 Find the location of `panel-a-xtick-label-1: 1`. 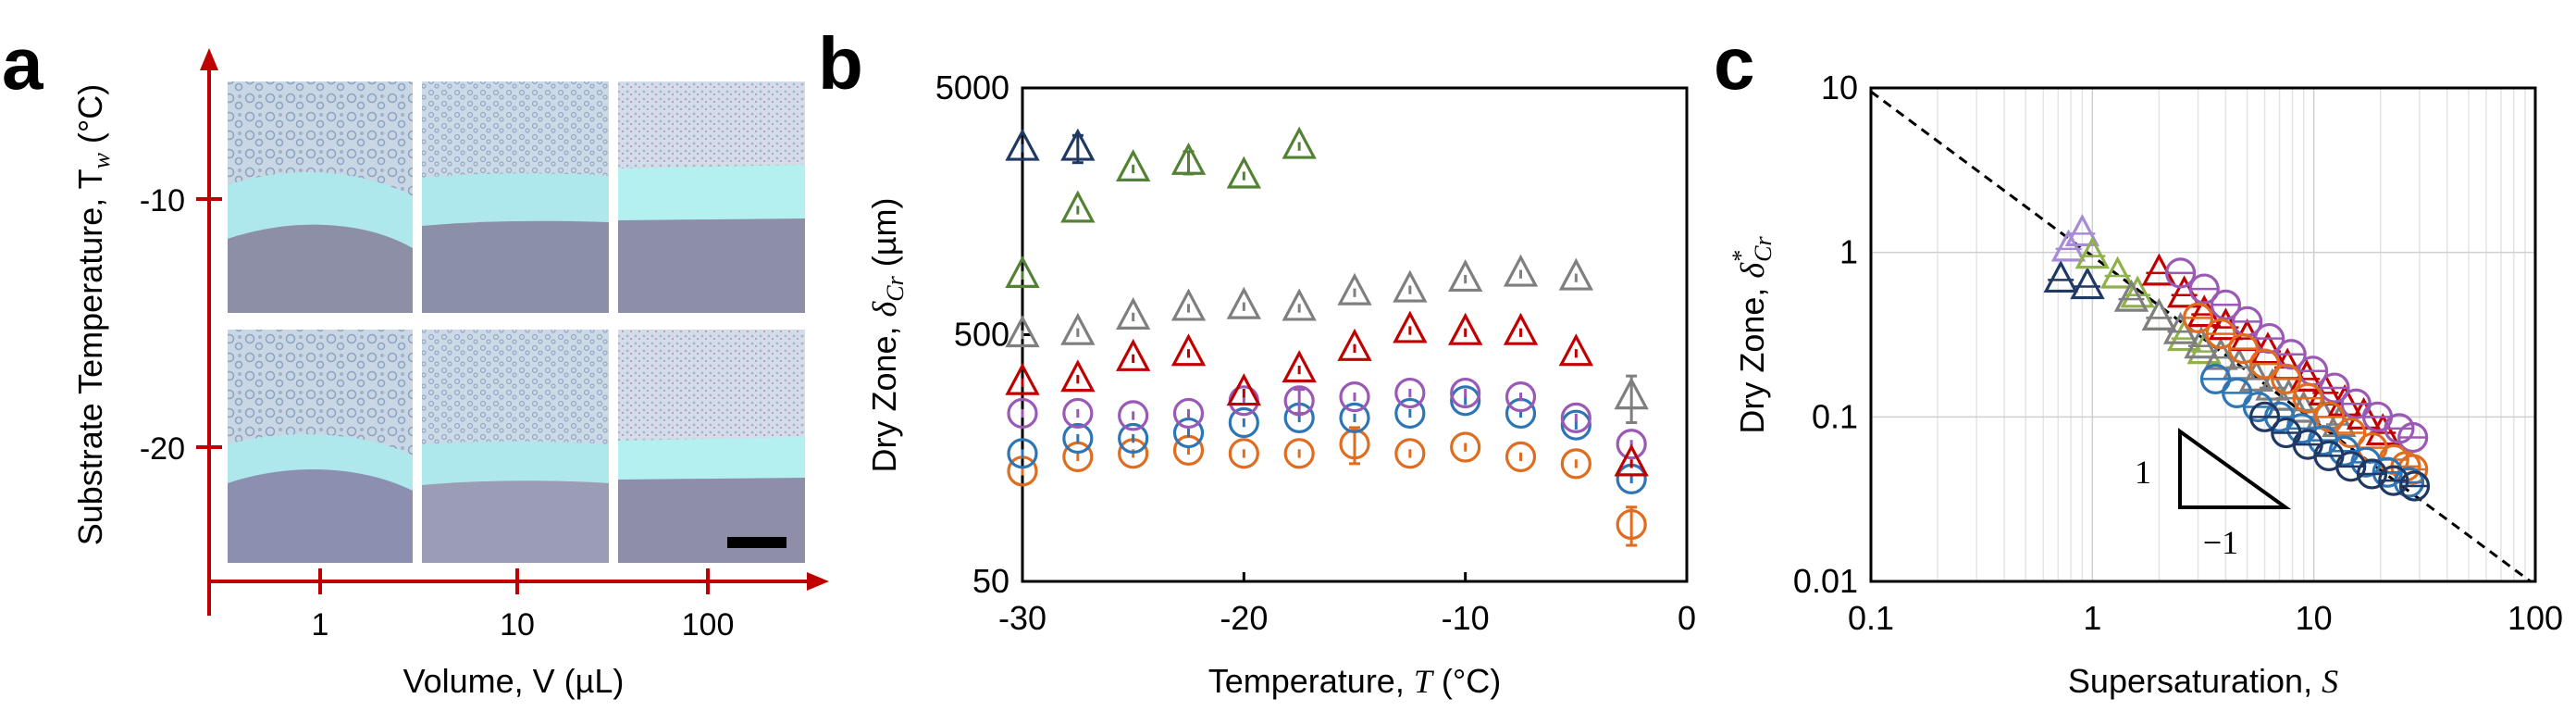

panel-a-xtick-label-1: 1 is located at coordinates (320, 624).